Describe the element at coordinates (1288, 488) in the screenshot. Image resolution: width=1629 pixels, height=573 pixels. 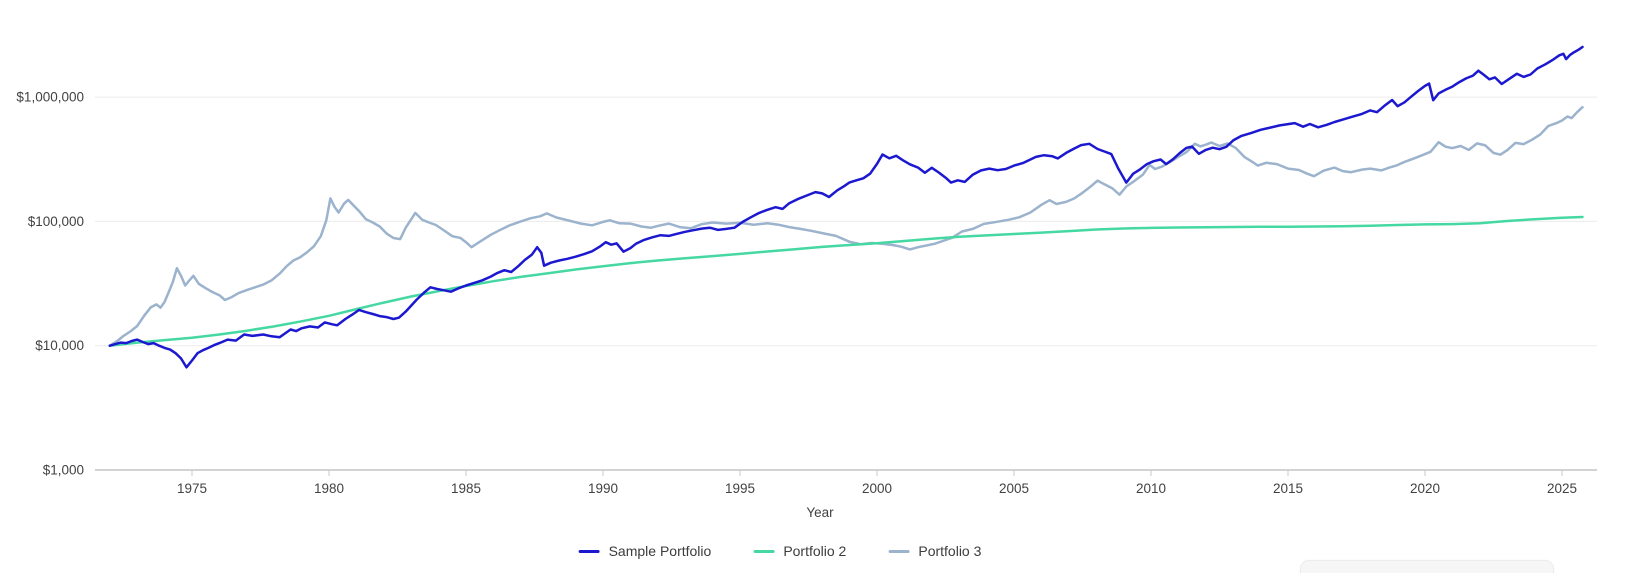
I see `x-axis-label: 2015` at that location.